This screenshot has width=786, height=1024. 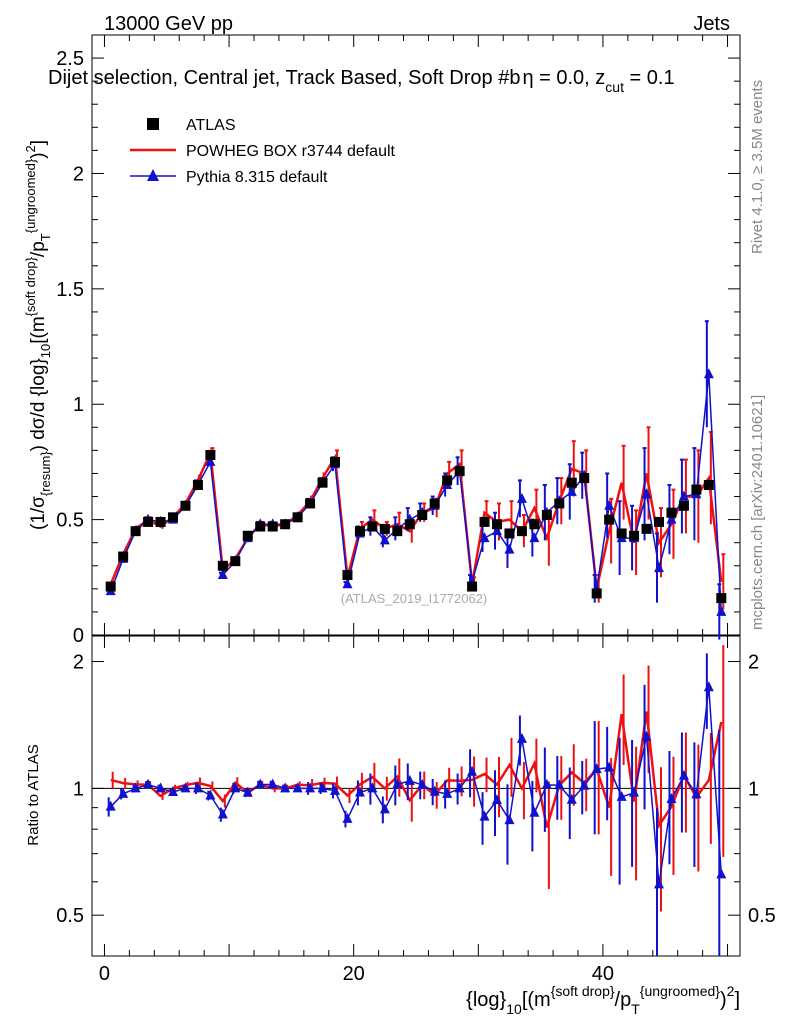 I want to click on main-y-tick-label: 1, so click(x=78, y=405).